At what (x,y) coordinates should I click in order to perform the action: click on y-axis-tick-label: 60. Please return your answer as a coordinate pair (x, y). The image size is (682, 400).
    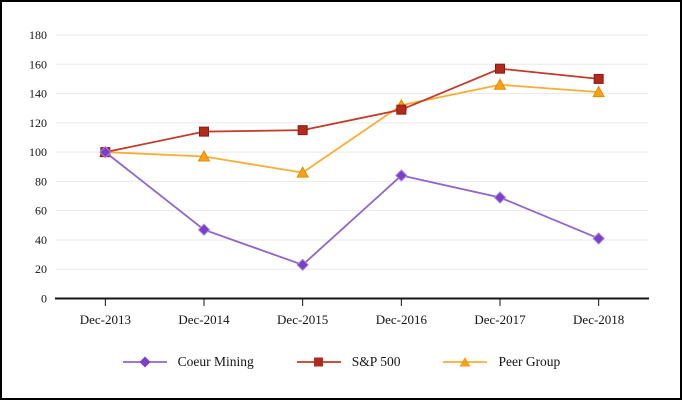
    Looking at the image, I should click on (41, 211).